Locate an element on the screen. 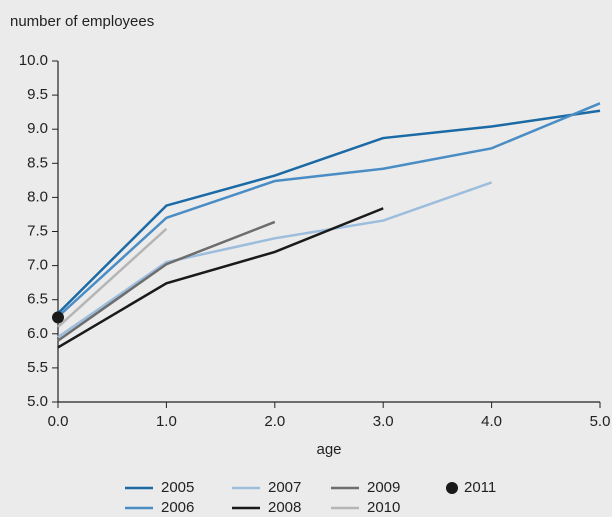  x-tick-label: 5.0 is located at coordinates (600, 421).